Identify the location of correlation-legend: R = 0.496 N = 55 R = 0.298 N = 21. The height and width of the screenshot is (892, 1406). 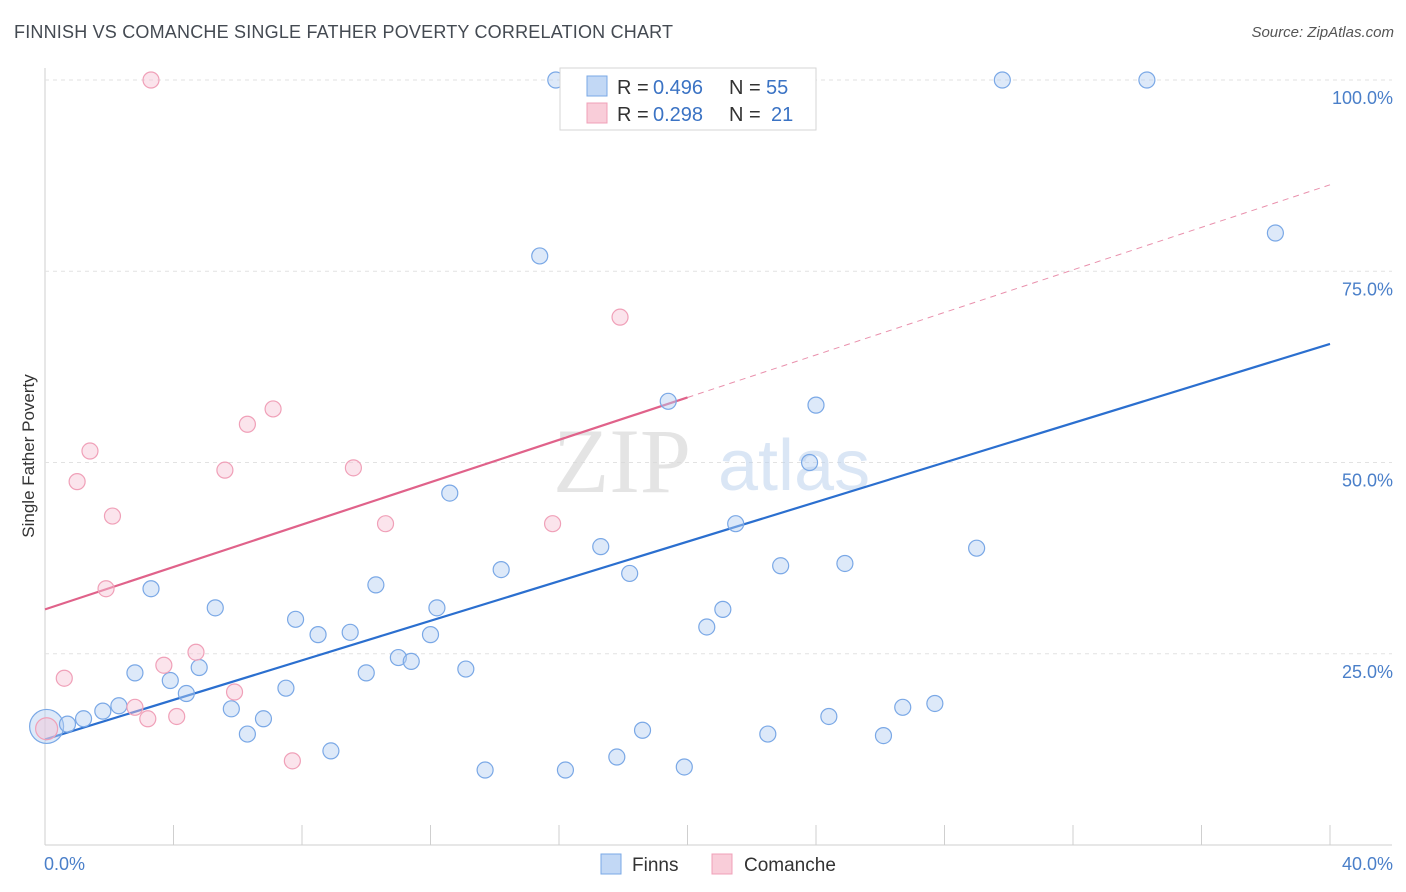
(688, 99).